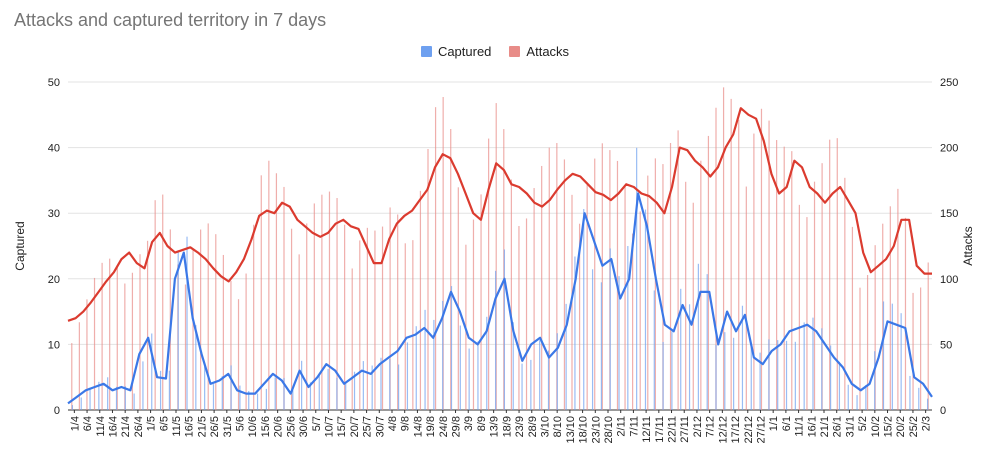 The width and height of the screenshot is (990, 456). What do you see at coordinates (113, 426) in the screenshot?
I see `x-tick-label: 16/4` at bounding box center [113, 426].